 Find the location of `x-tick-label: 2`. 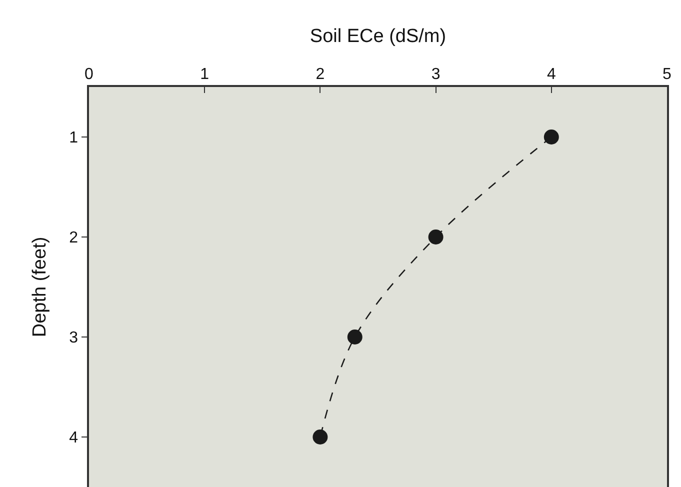

x-tick-label: 2 is located at coordinates (320, 74).